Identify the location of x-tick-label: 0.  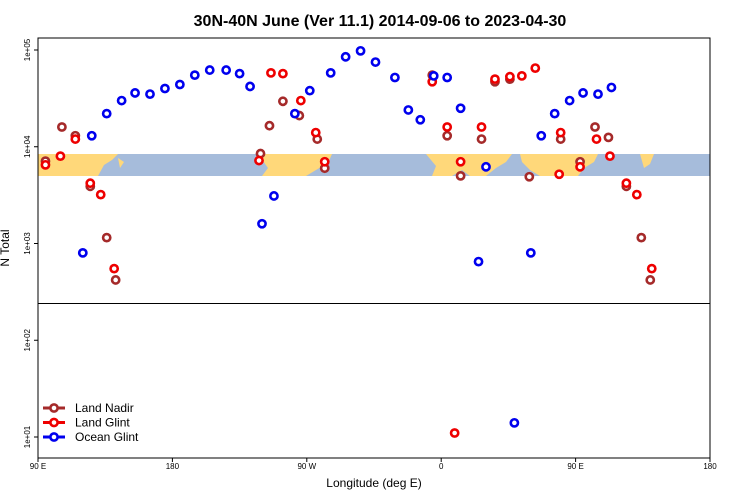
(441, 466).